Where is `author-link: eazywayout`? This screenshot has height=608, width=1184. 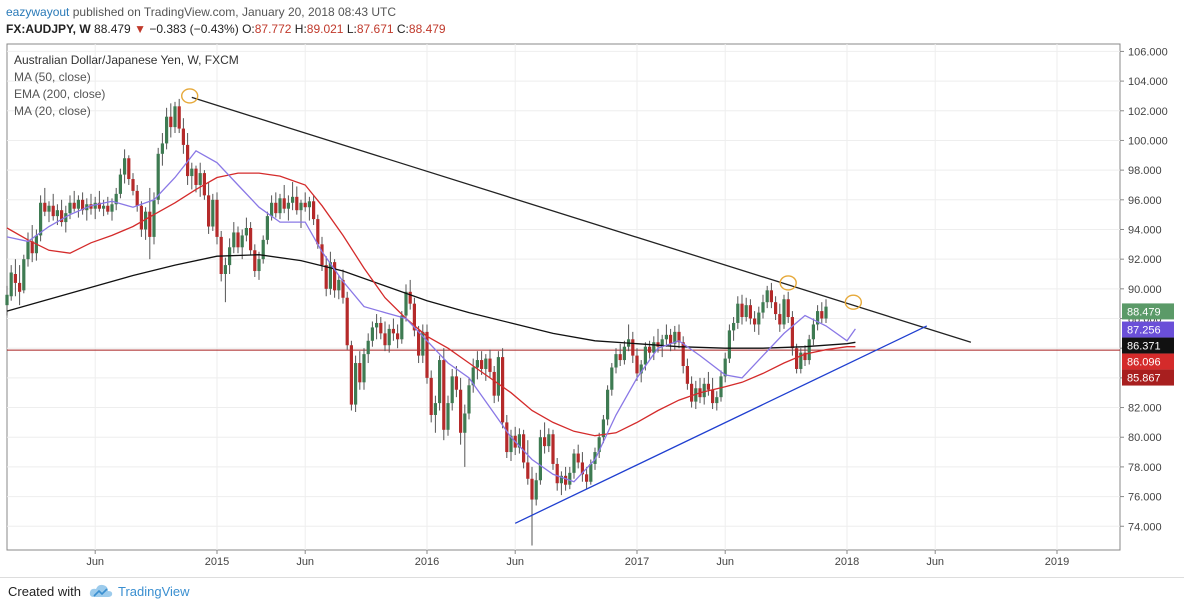
author-link: eazywayout is located at coordinates (38, 12).